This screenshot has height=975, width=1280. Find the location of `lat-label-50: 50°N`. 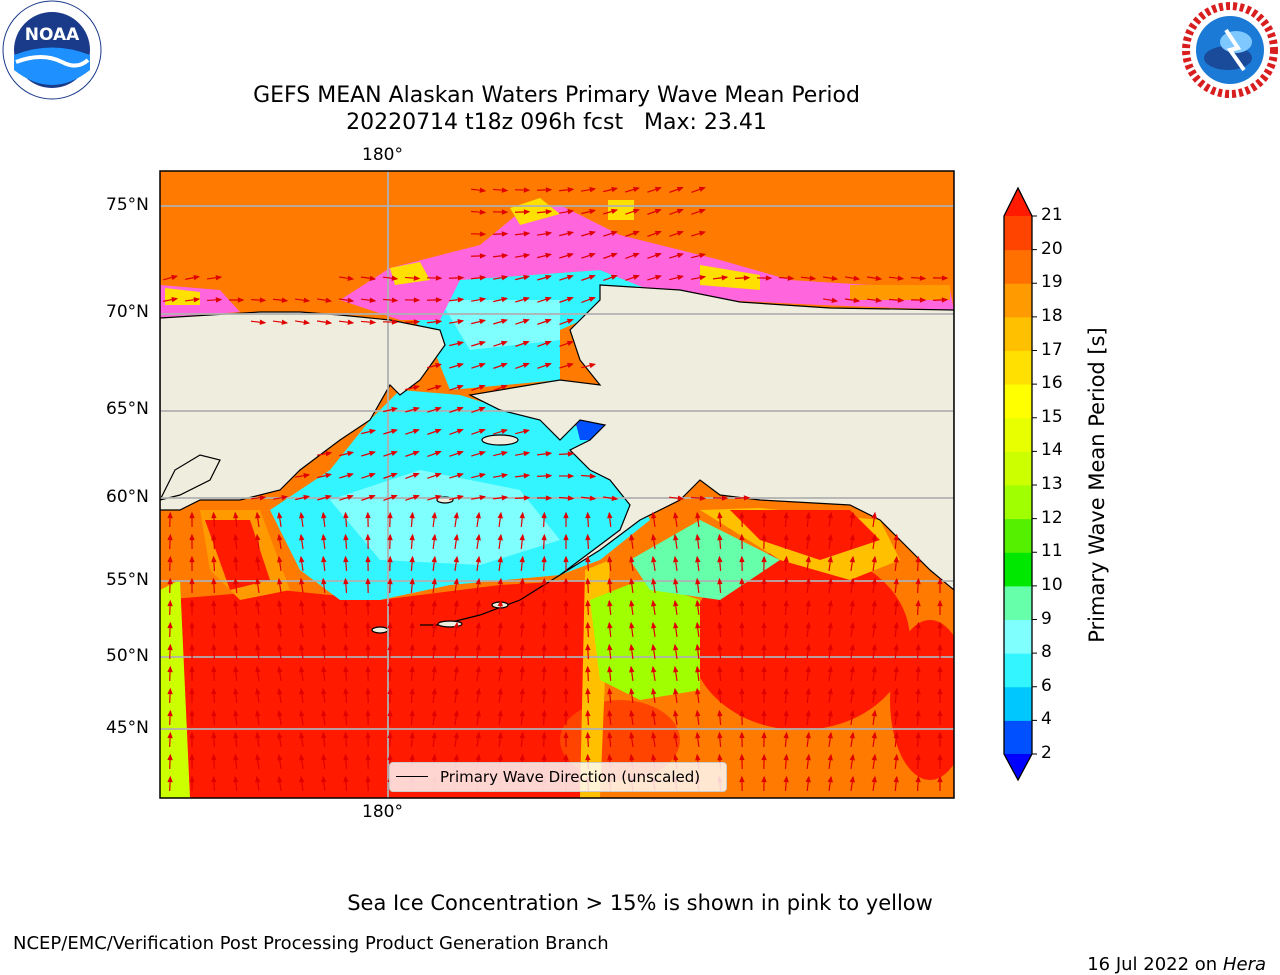

lat-label-50: 50°N is located at coordinates (127, 656).